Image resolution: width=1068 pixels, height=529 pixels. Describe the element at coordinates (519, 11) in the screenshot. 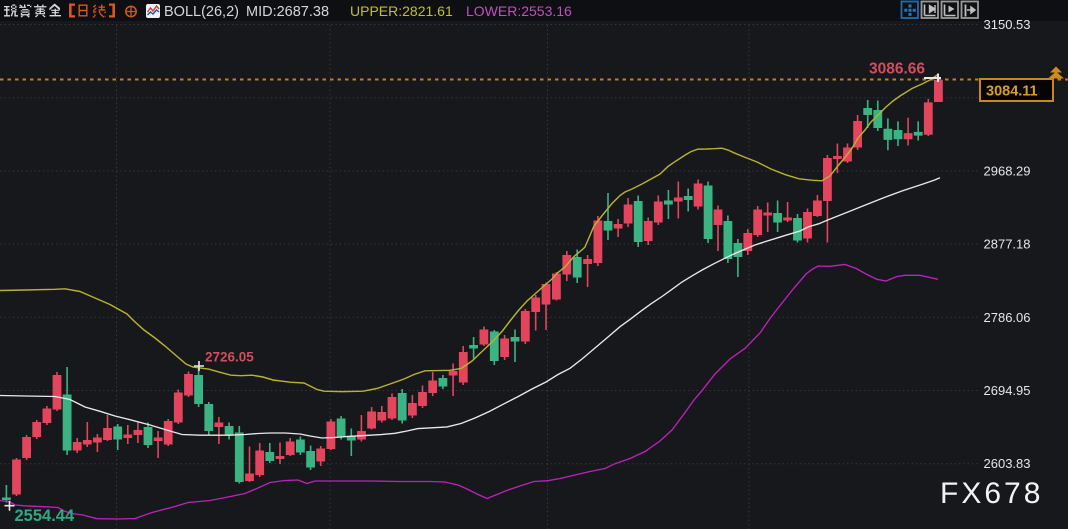

I see `svg-text: LOWER:2553.16` at that location.